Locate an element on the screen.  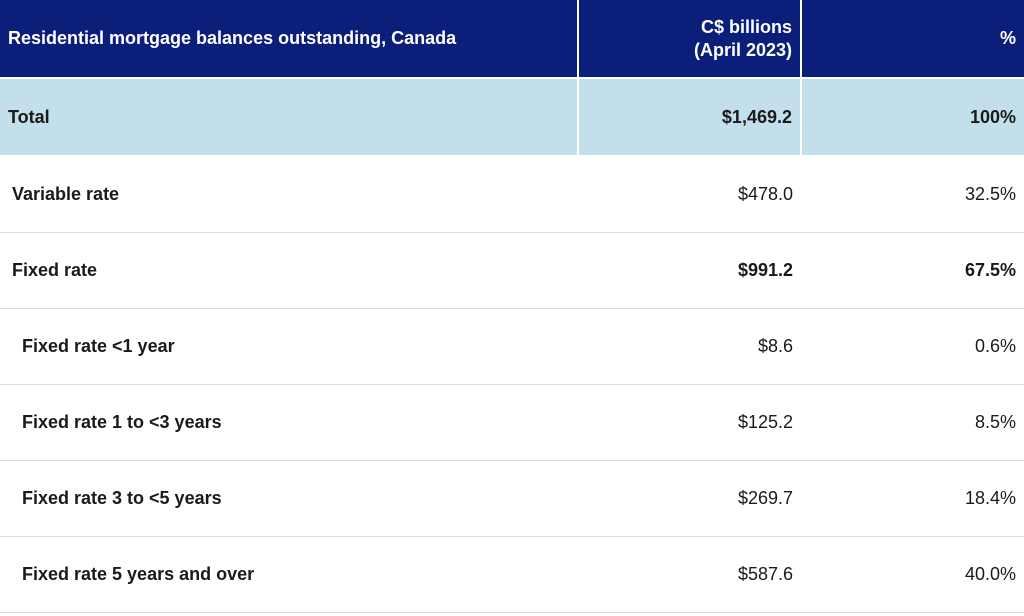
row-amount: $587.6 is located at coordinates (689, 574).